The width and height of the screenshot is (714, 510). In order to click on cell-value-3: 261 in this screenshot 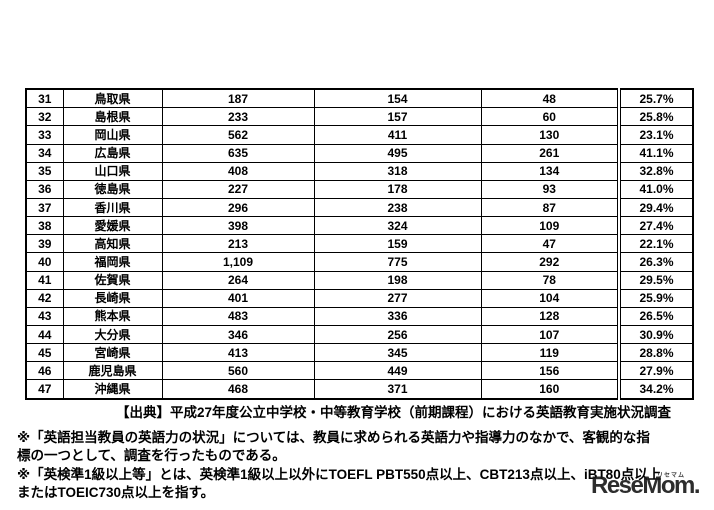, I will do `click(550, 153)`.